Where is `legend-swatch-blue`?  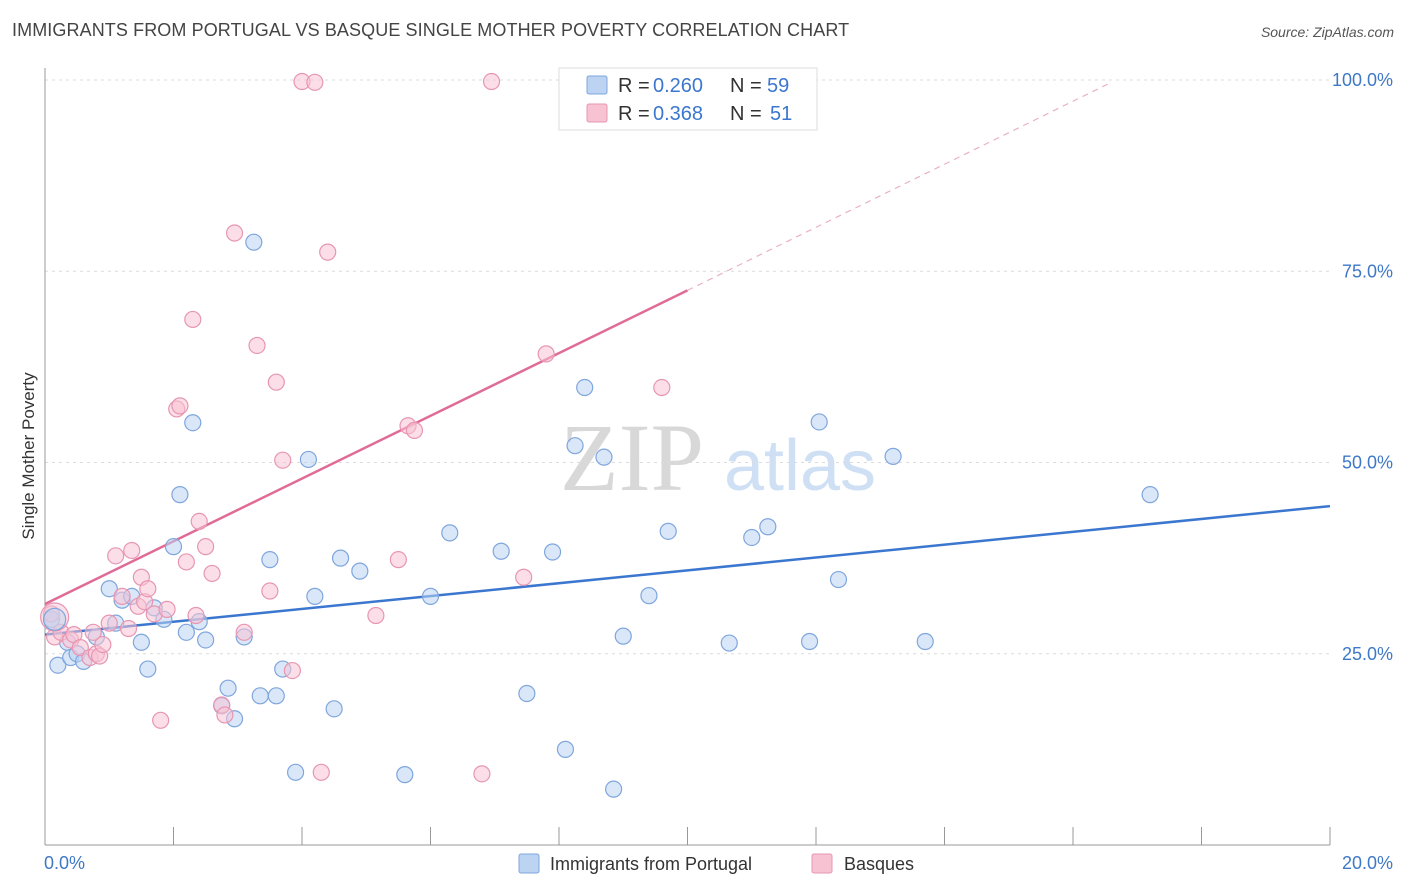
legend-swatch-blue is located at coordinates (597, 85).